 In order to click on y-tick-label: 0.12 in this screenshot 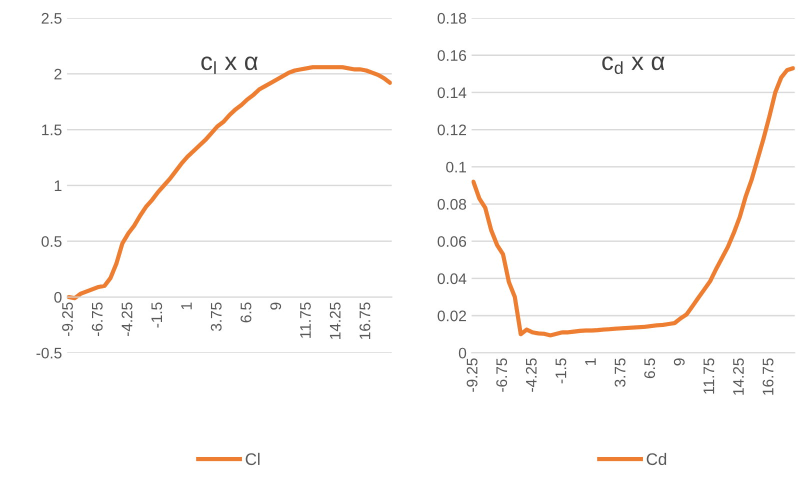, I will do `click(452, 130)`.